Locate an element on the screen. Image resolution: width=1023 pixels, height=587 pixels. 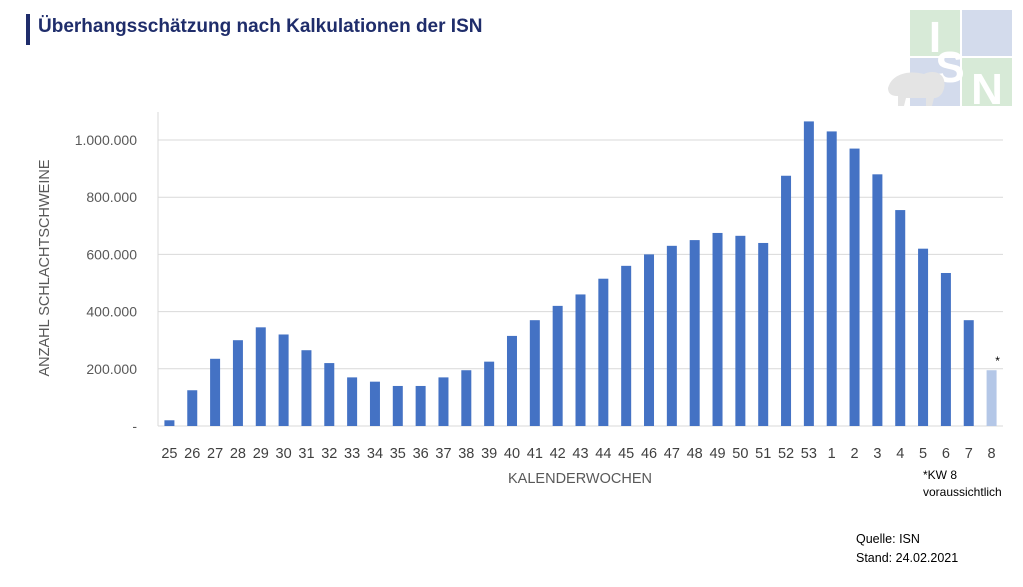
x-tick-label: 52 is located at coordinates (786, 454).